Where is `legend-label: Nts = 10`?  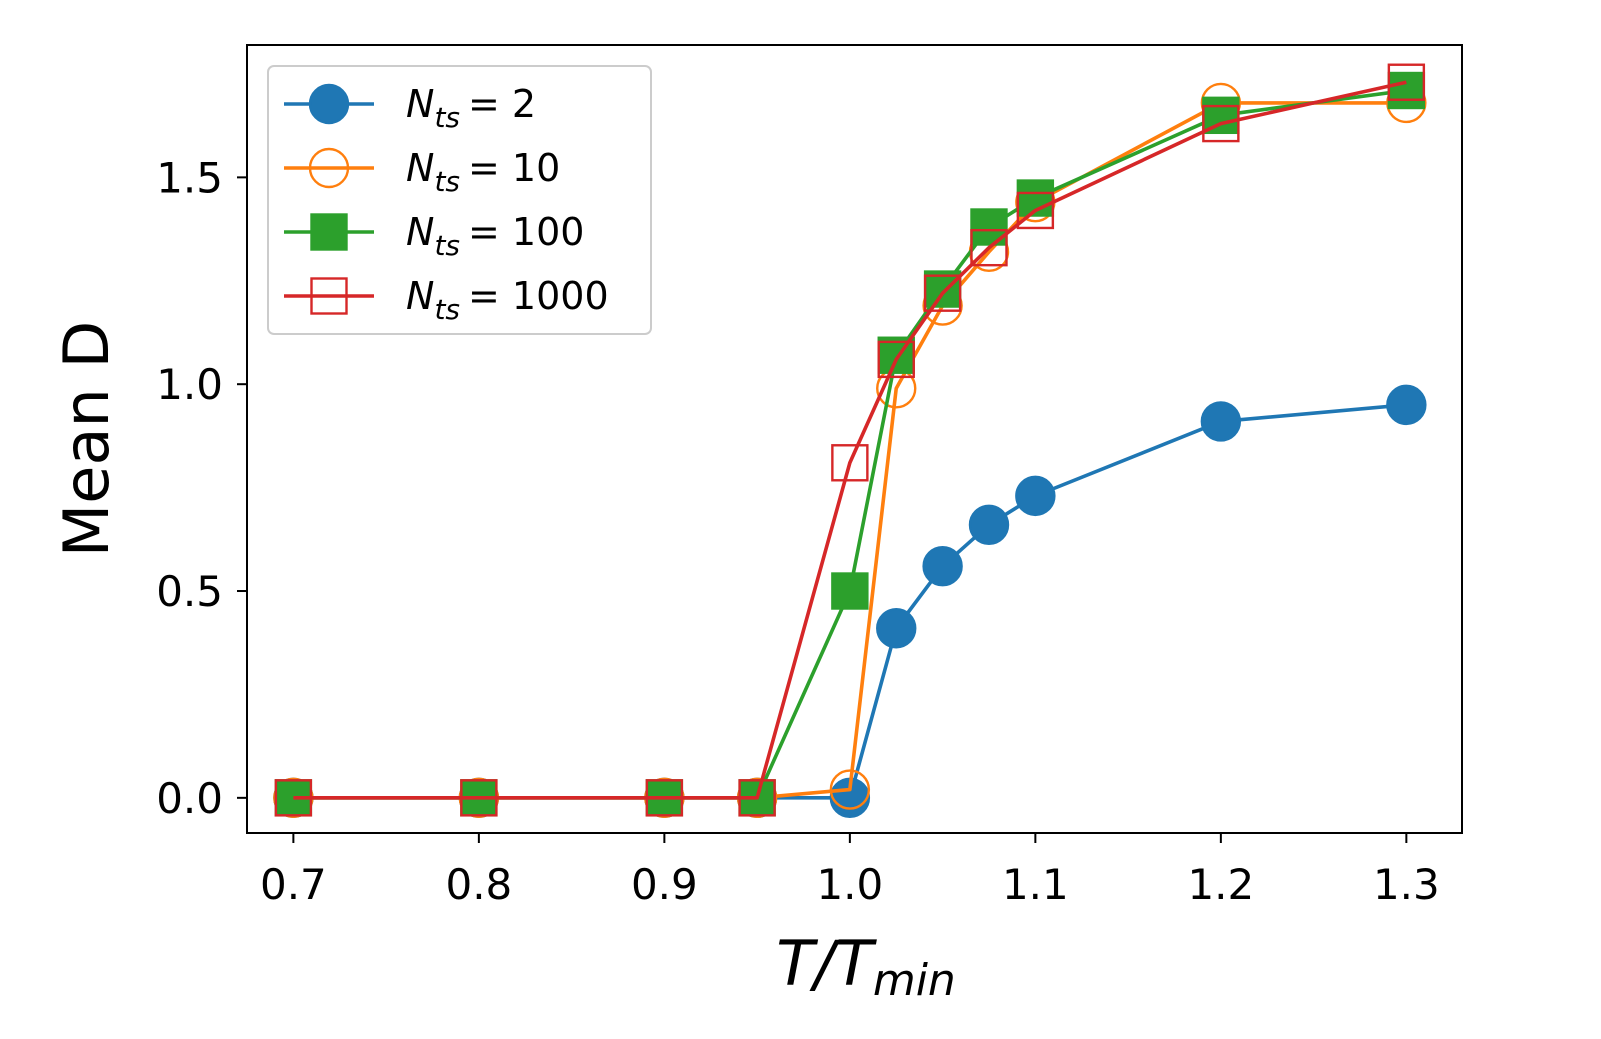 legend-label: Nts = 10 is located at coordinates (483, 172).